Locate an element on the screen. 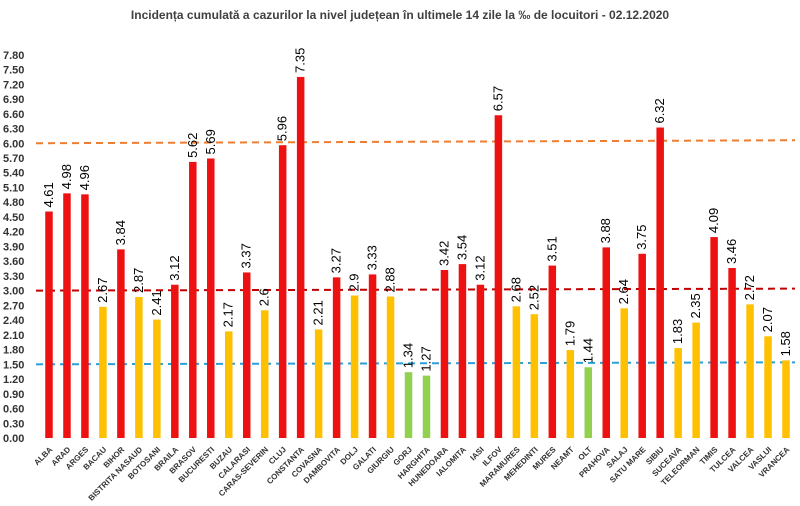 This screenshot has height=506, width=800. data-label: 4.96 is located at coordinates (84, 177).